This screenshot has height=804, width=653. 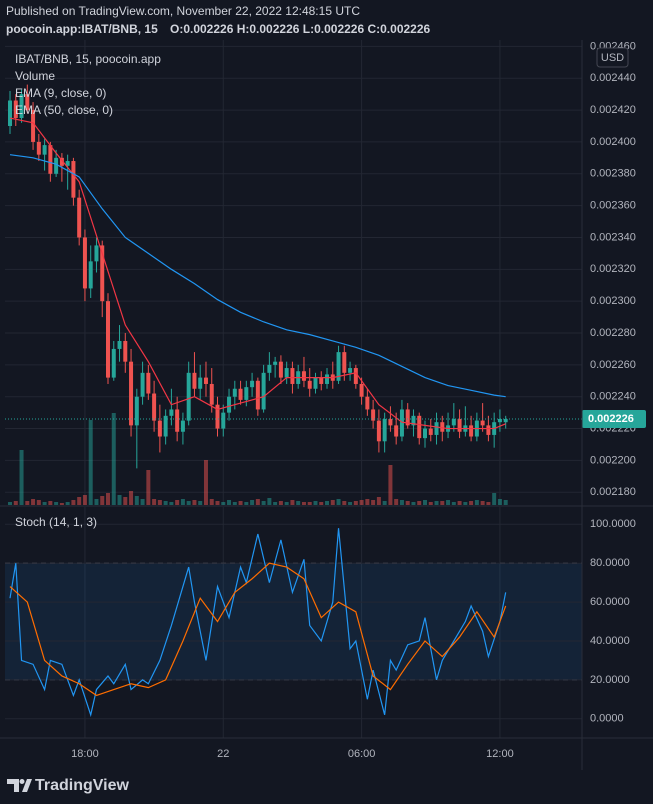 What do you see at coordinates (64, 110) in the screenshot?
I see `legend-ema50: EMA (50, close, 0)` at bounding box center [64, 110].